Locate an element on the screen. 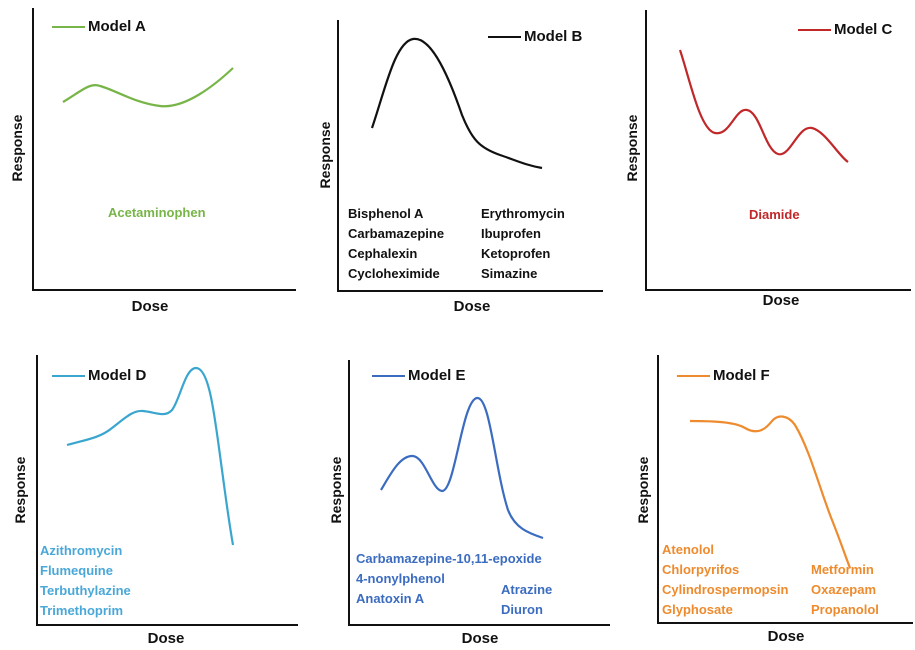 The height and width of the screenshot is (650, 915). chemical-name: Simazine is located at coordinates (509, 273).